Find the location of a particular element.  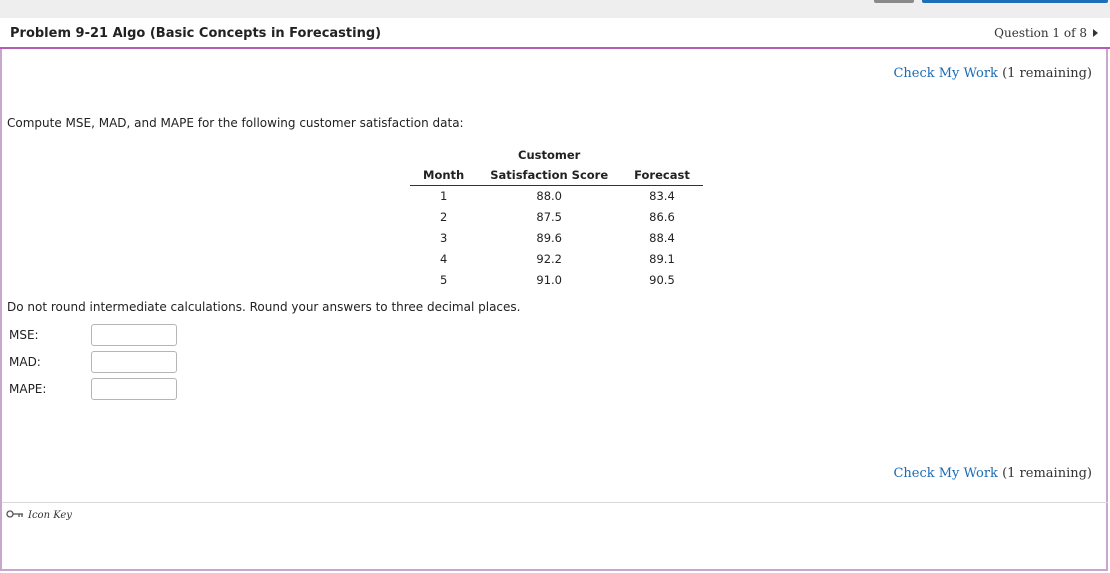

forecast-cell: 89.1 is located at coordinates (662, 259).